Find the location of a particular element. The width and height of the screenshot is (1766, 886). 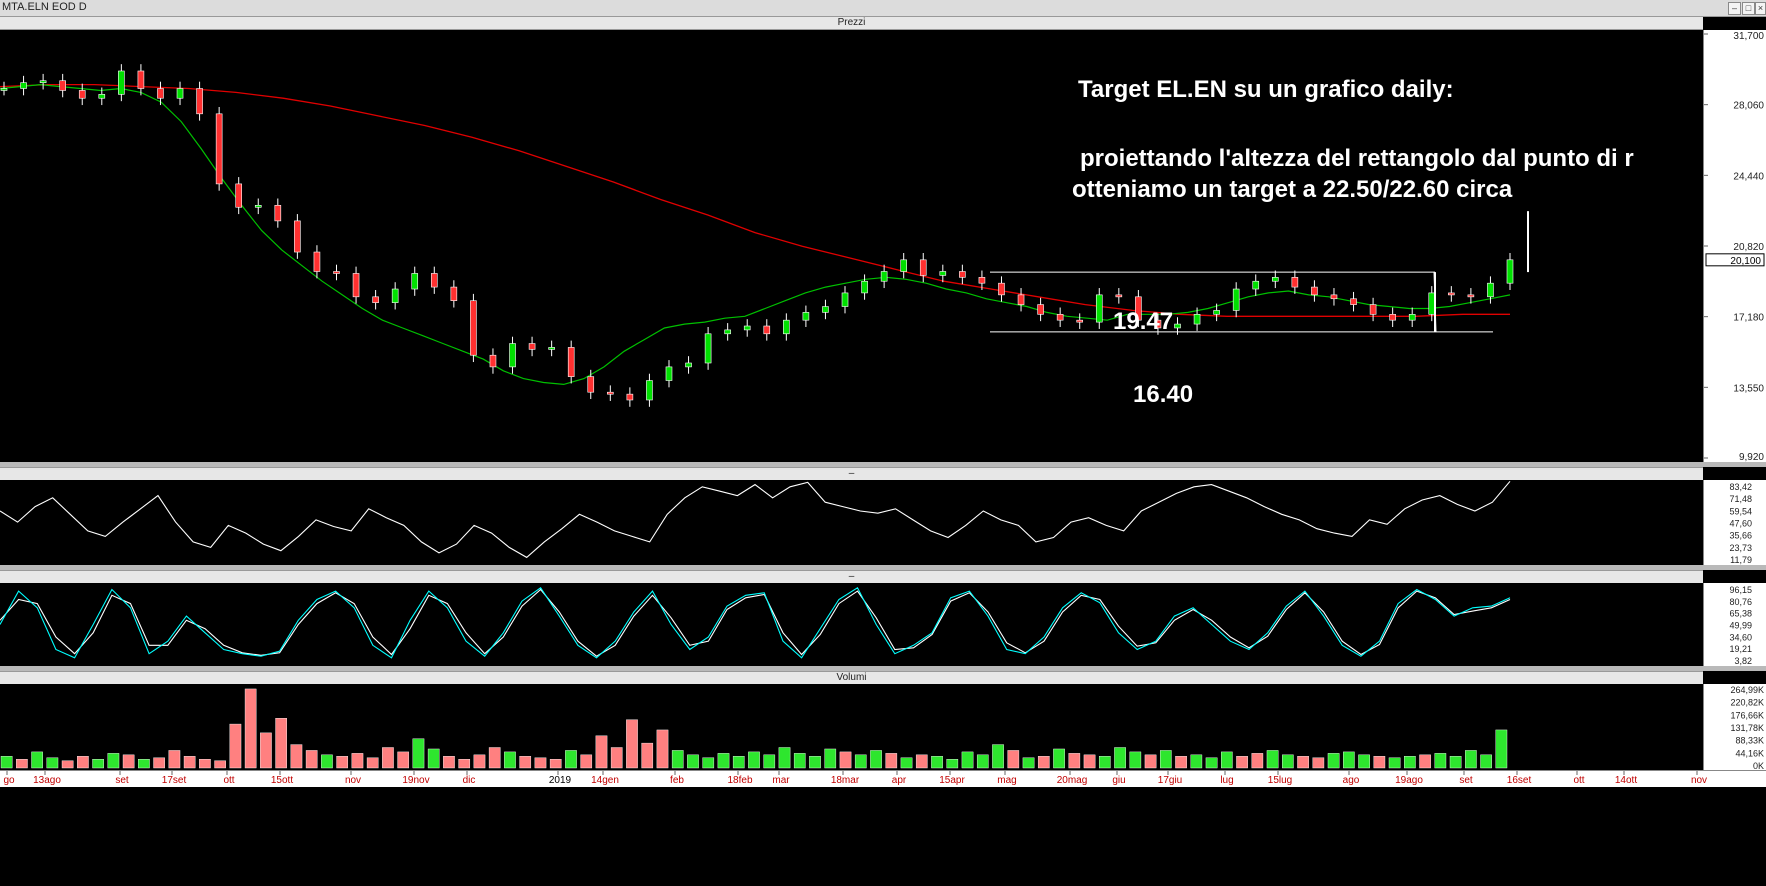

price-tick-label: 31,700 is located at coordinates (1748, 36).